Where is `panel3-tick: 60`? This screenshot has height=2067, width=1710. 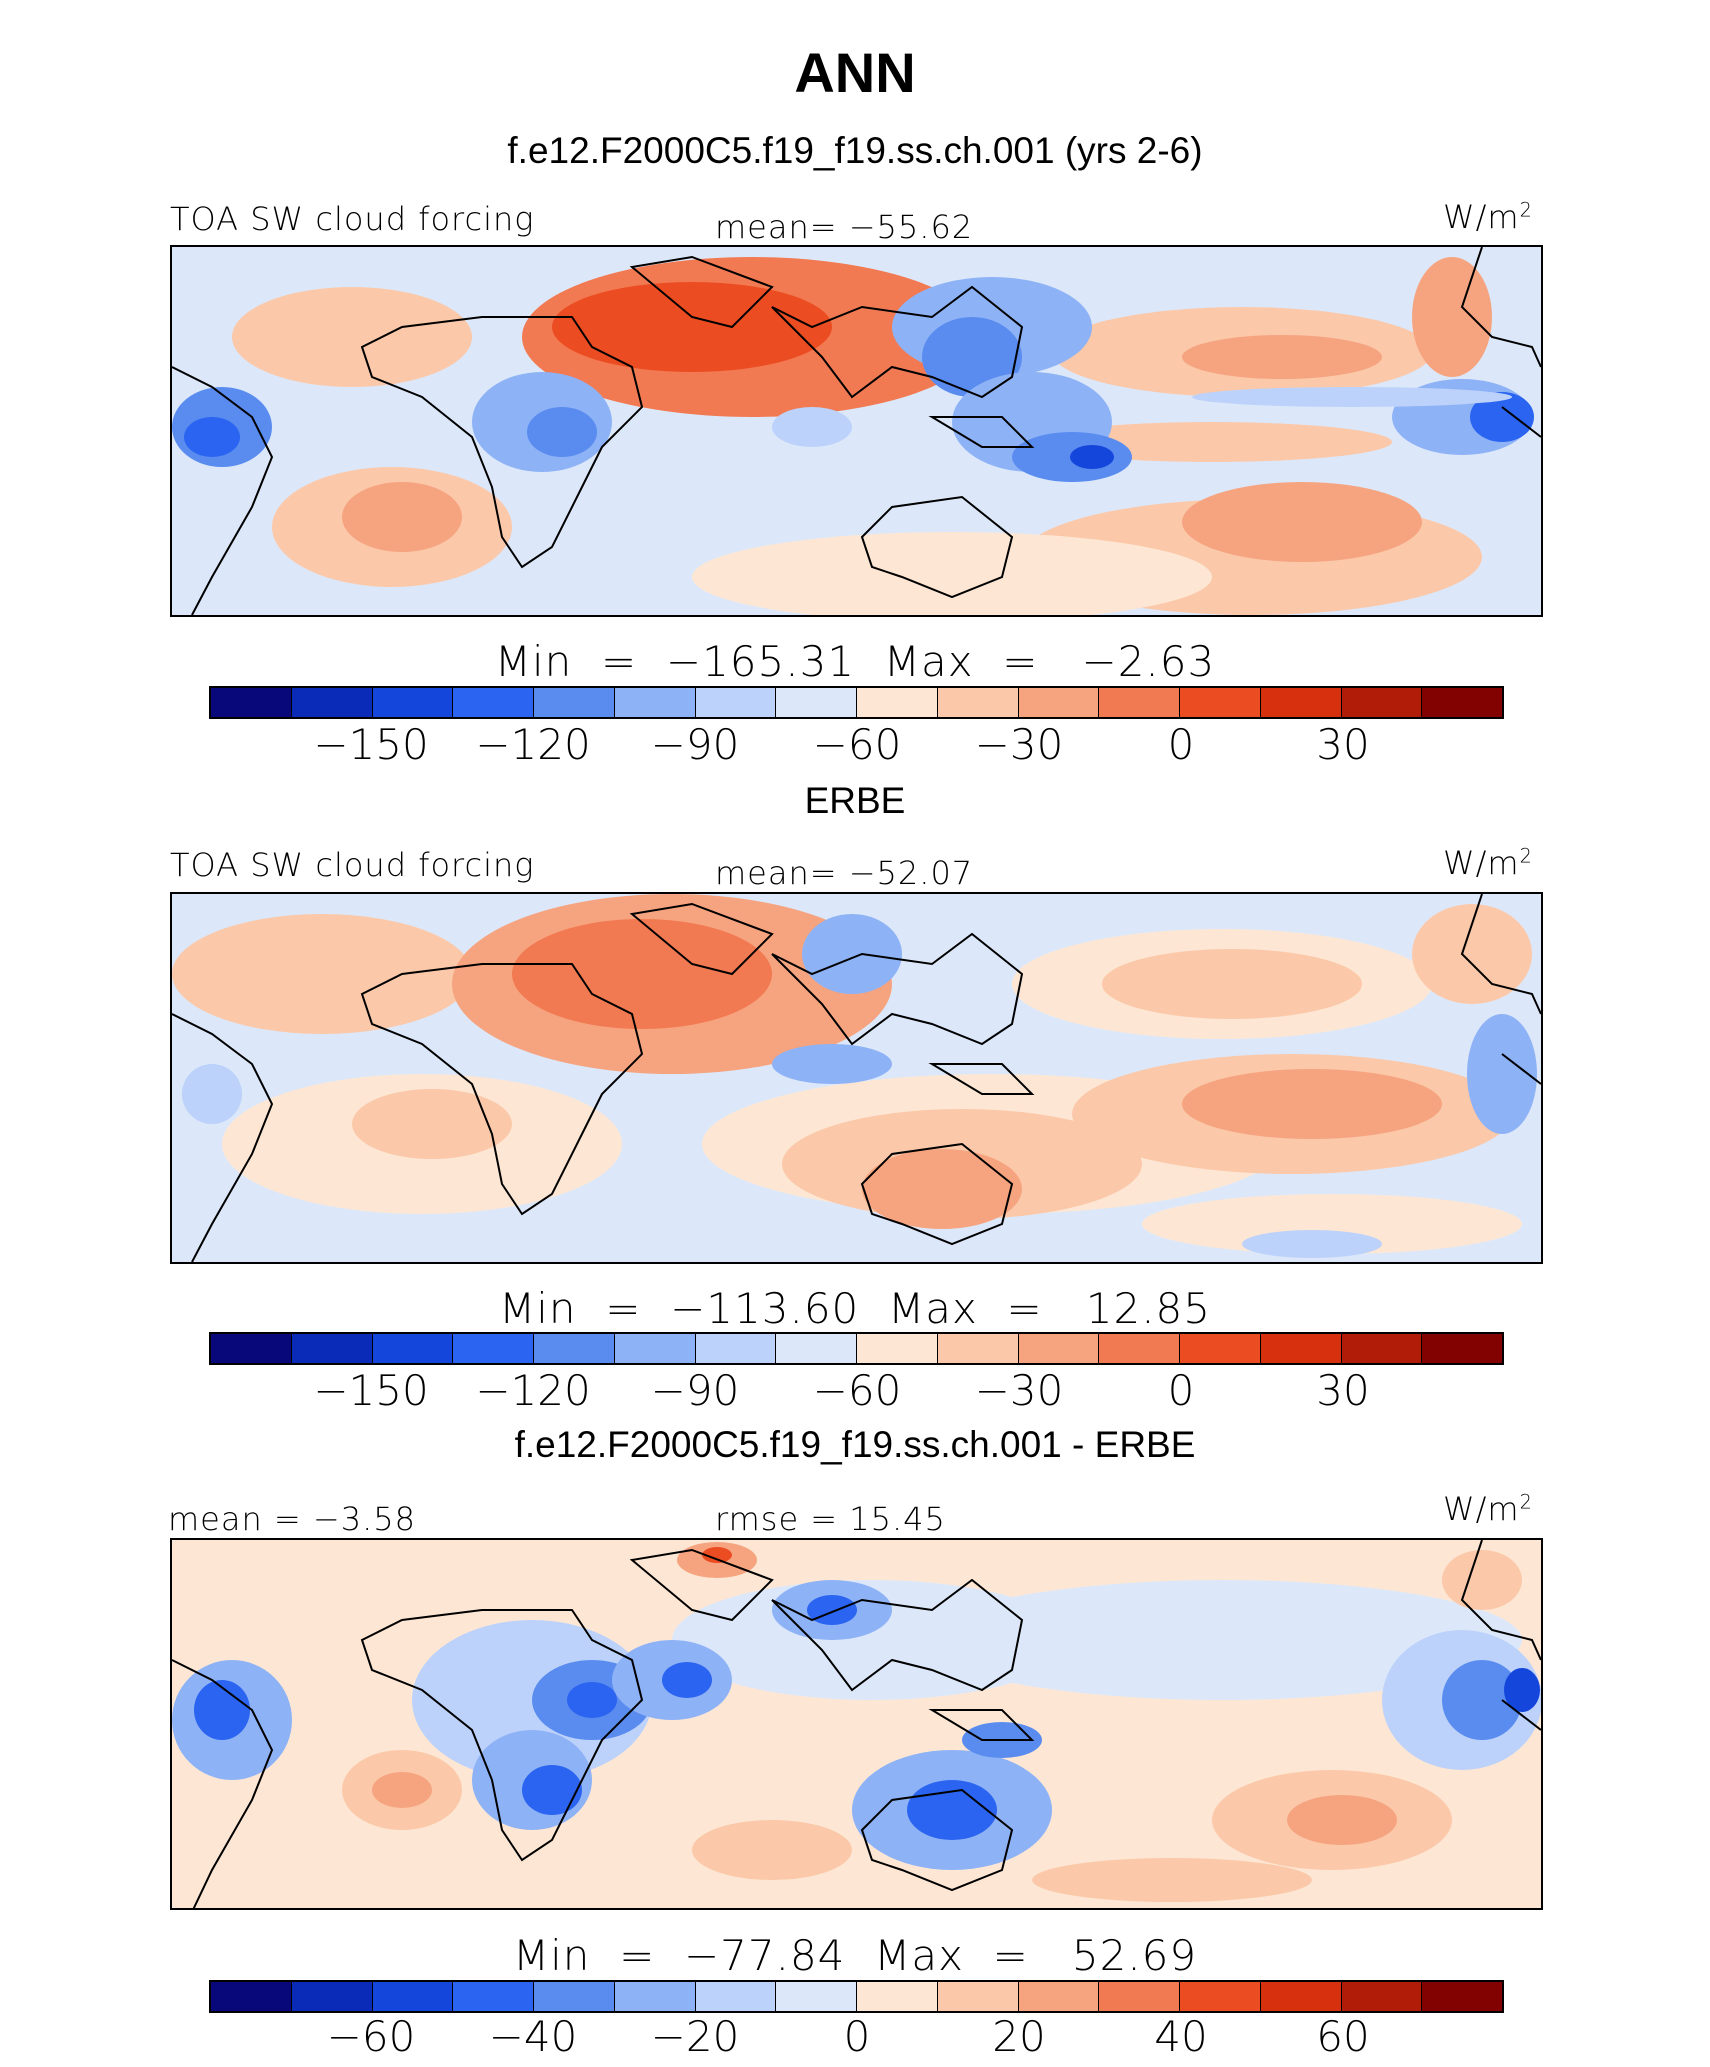
panel3-tick: 60 is located at coordinates (1343, 2036).